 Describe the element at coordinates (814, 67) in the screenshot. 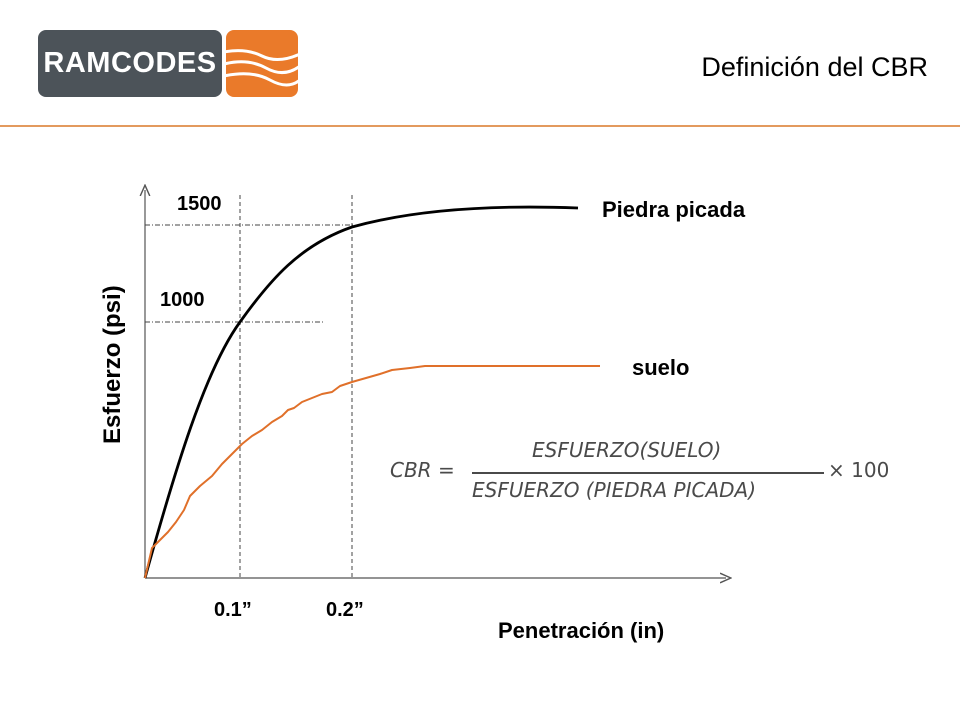

I see `page-title: Definición del CBR` at that location.